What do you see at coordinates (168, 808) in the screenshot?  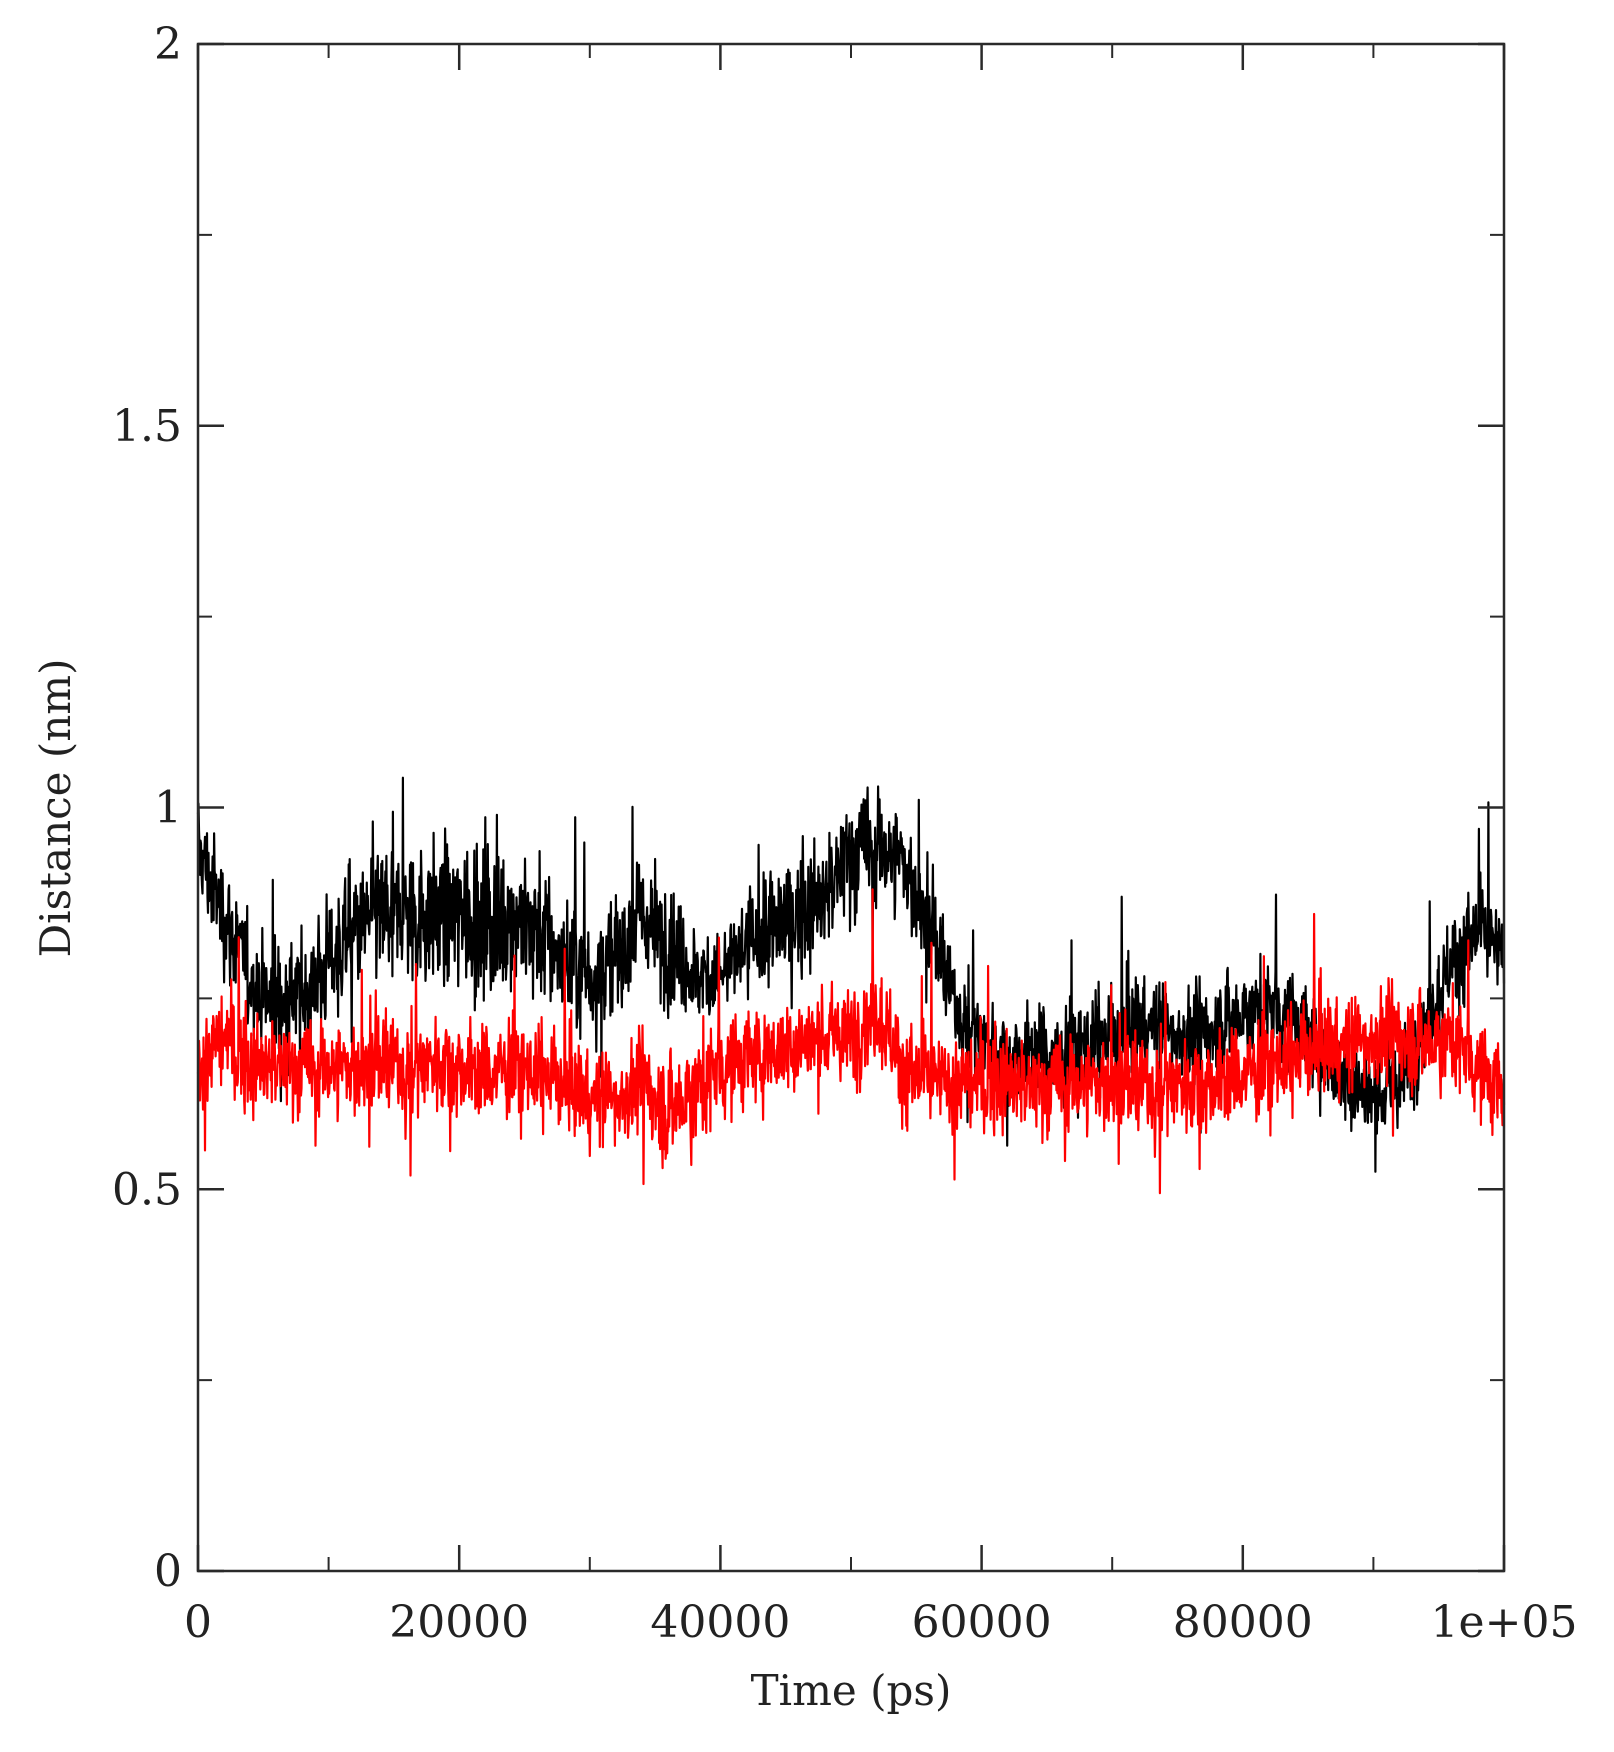 I see `y-tick-label: 1` at bounding box center [168, 808].